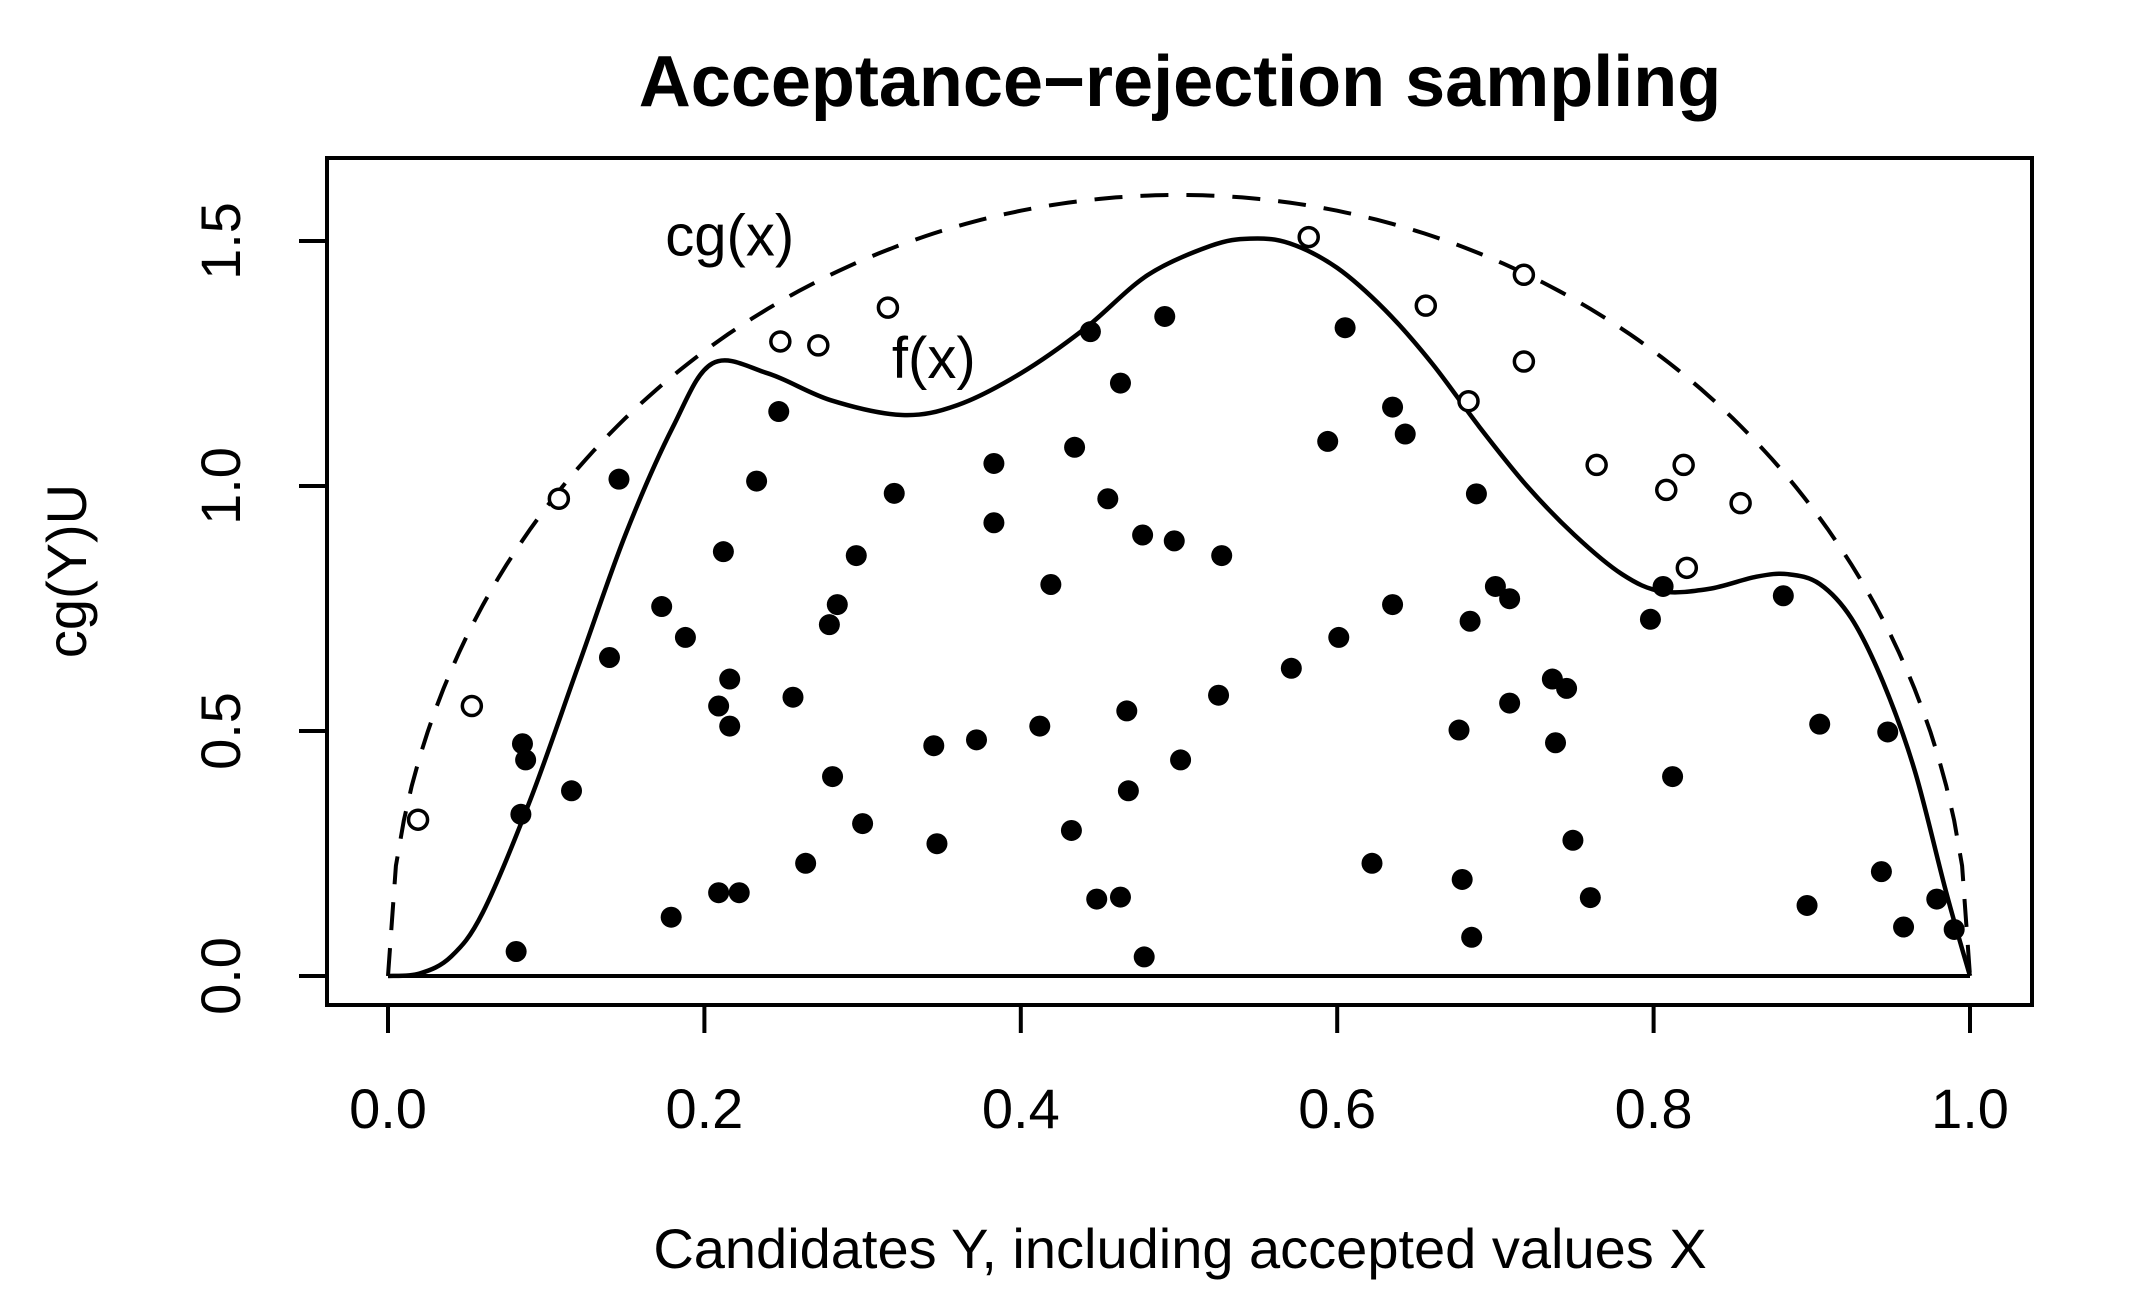  Describe the element at coordinates (220, 731) in the screenshot. I see `y-axis-tick-label: 0.5` at that location.